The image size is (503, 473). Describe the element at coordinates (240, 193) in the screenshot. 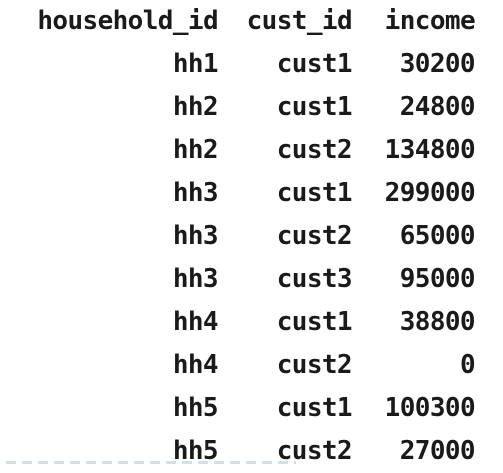

I see `table-row: hh3 cust1 299000` at that location.